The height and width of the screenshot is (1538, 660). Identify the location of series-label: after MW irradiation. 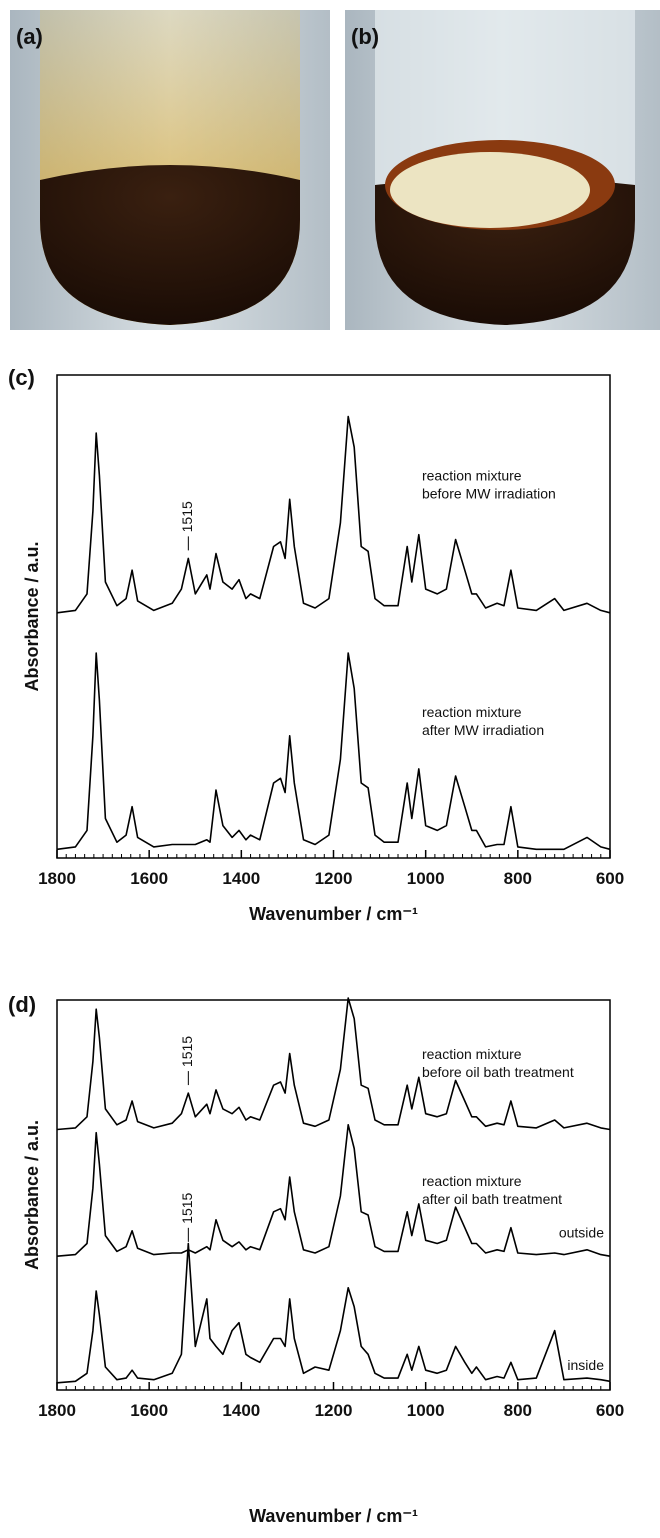
(483, 730).